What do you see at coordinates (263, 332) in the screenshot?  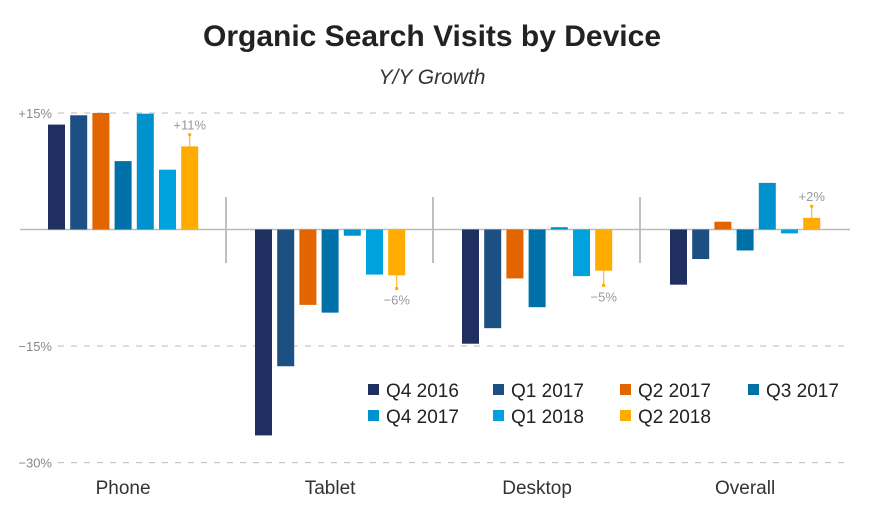 I see `bar-tablet-q4-2016` at bounding box center [263, 332].